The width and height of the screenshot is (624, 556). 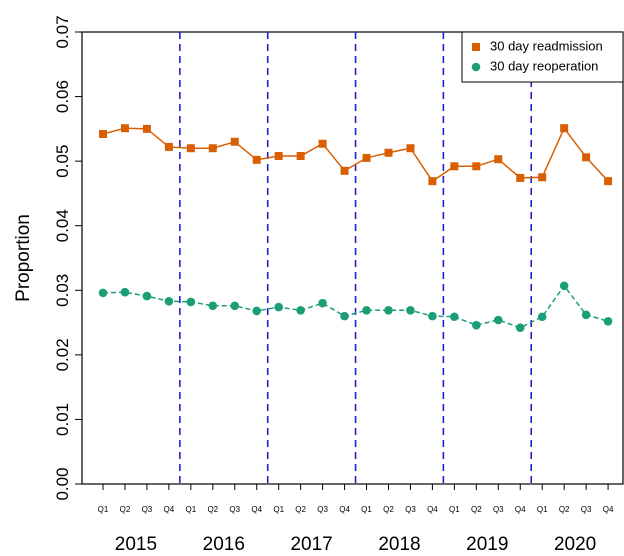 I want to click on y-tick-label: 0.06, so click(x=62, y=96).